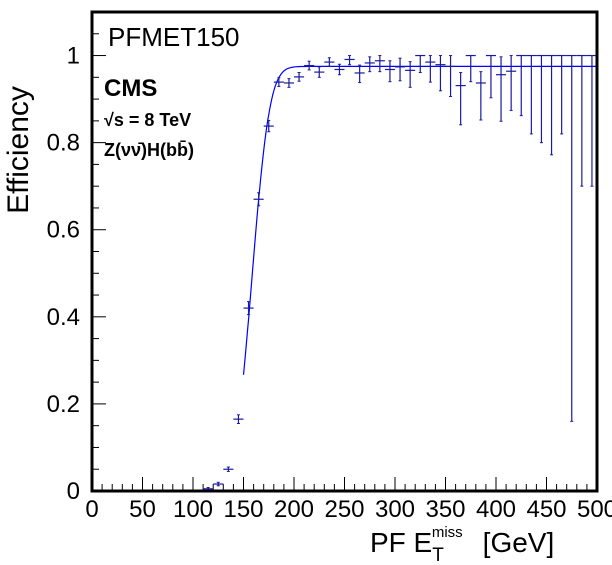 This screenshot has height=565, width=612. What do you see at coordinates (438, 555) in the screenshot?
I see `x-axis-label-sub: T` at bounding box center [438, 555].